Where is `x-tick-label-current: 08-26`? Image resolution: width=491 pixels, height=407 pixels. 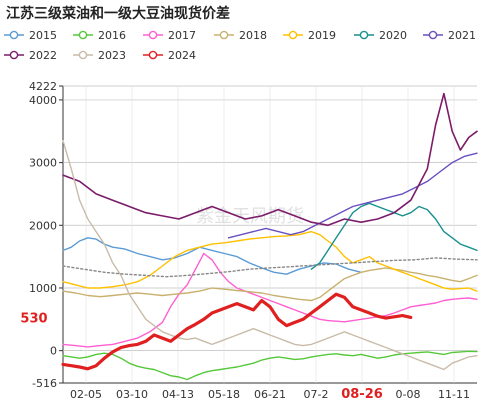 x-tick-label-current: 08-26 is located at coordinates (362, 394).